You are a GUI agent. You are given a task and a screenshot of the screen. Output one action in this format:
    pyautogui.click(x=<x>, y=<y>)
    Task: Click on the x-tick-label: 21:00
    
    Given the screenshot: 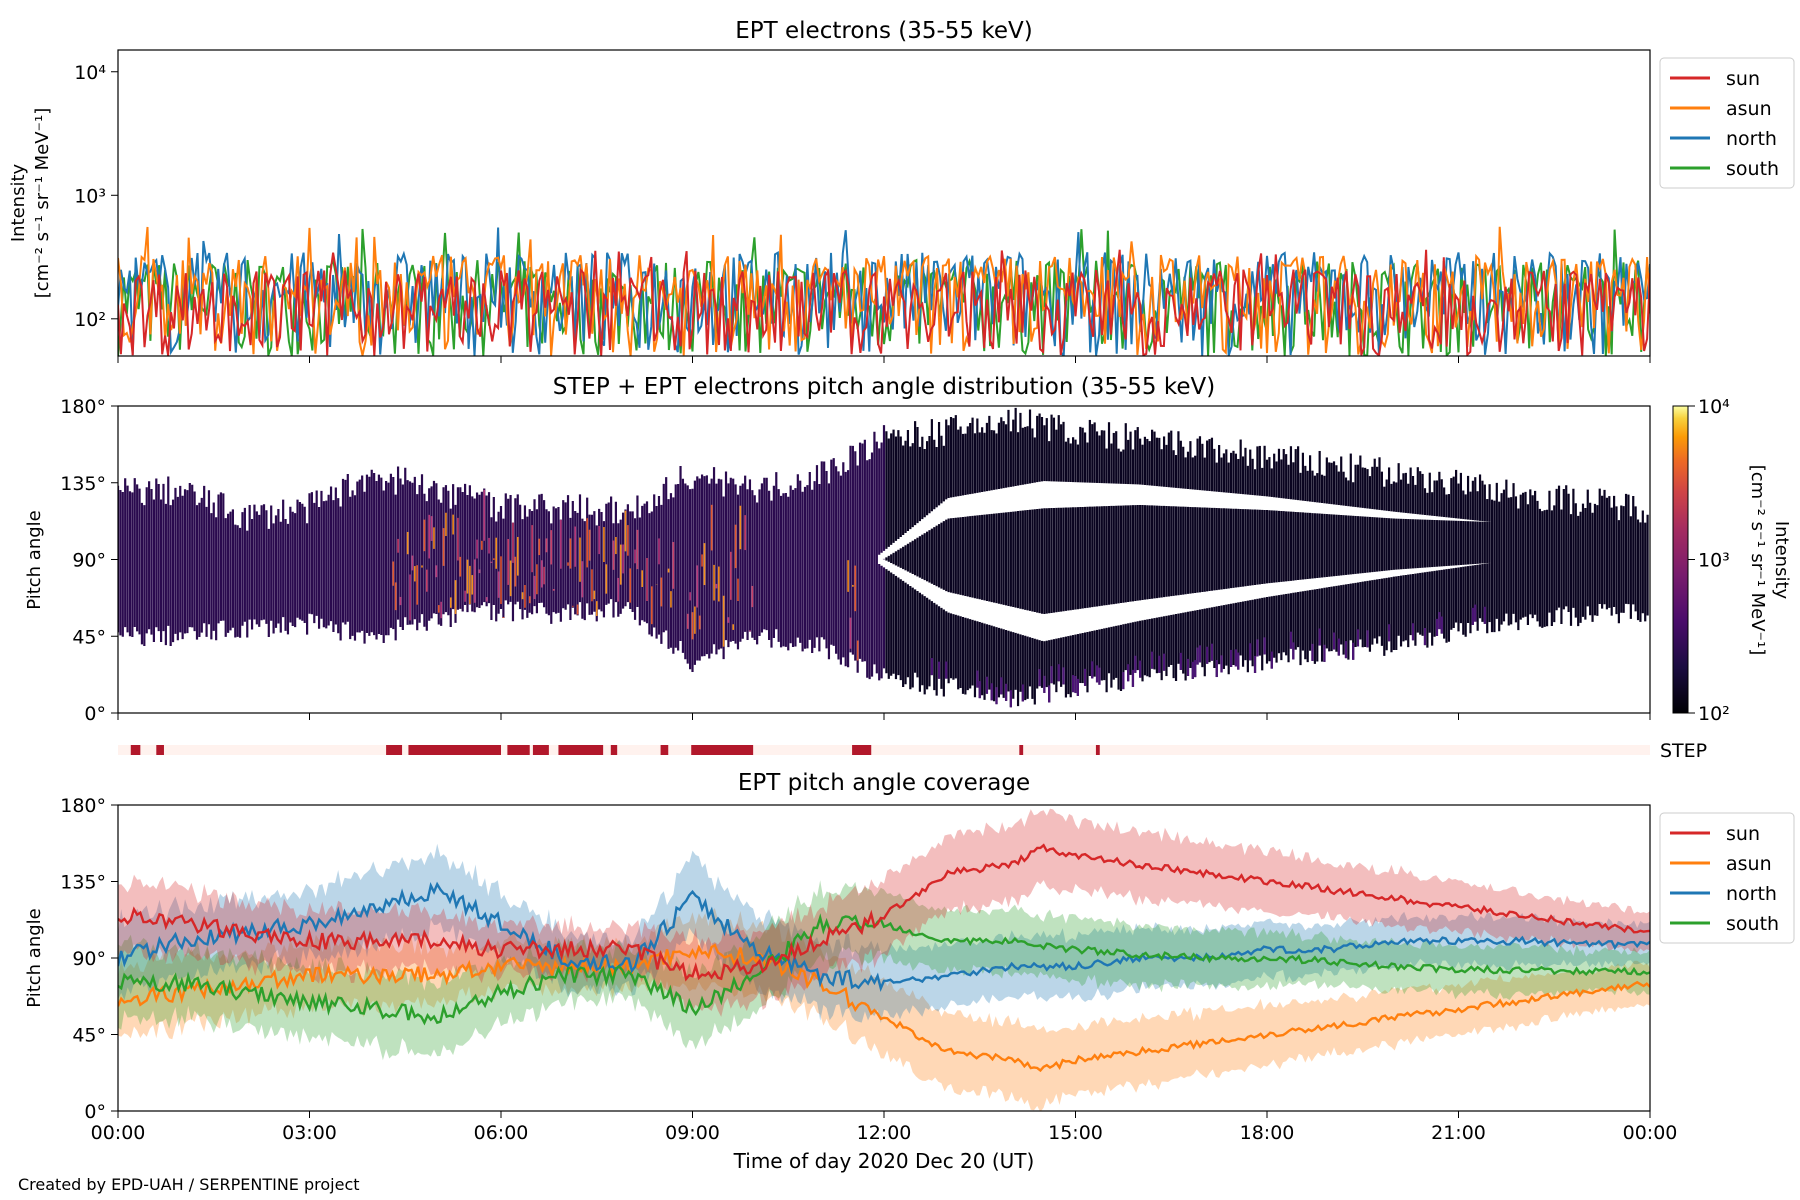 What is the action you would take?
    pyautogui.click(x=1458, y=1133)
    